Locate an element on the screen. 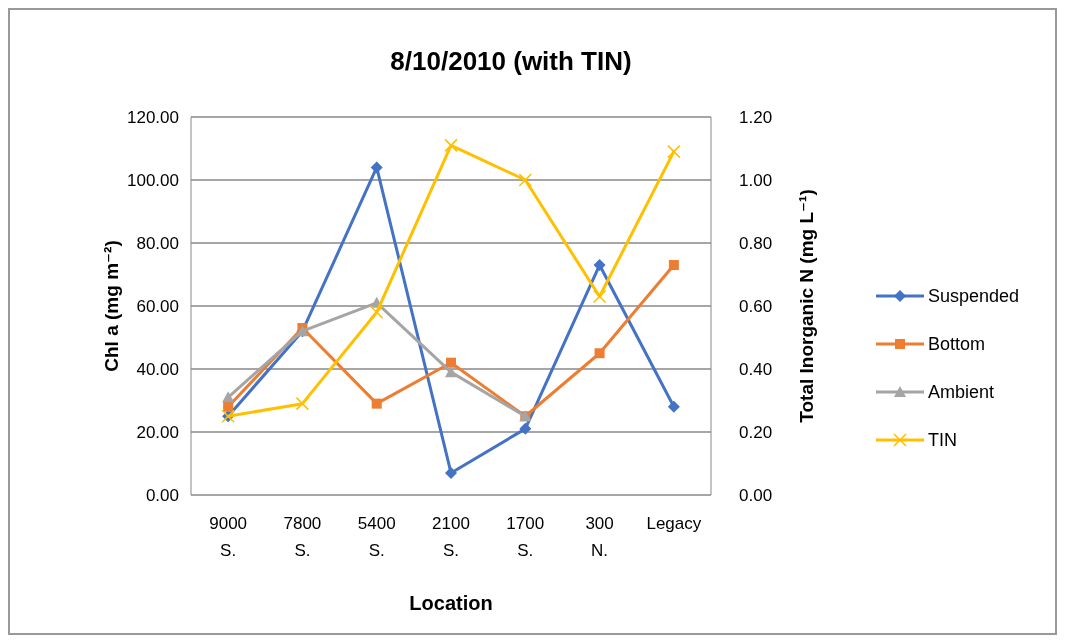  y2-axis-title: Total Inorganic N (mg L⁻¹) is located at coordinates (806, 306).